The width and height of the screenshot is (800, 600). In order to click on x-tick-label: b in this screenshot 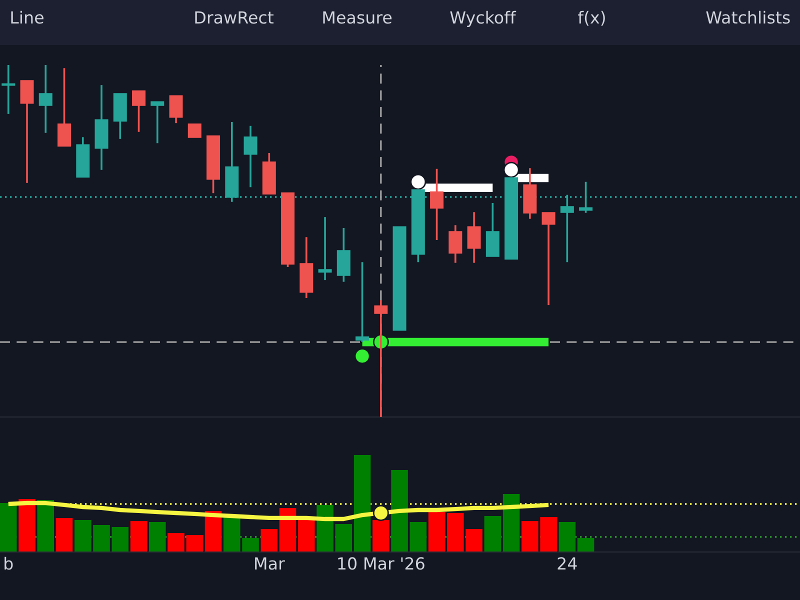, I will do `click(8, 563)`.